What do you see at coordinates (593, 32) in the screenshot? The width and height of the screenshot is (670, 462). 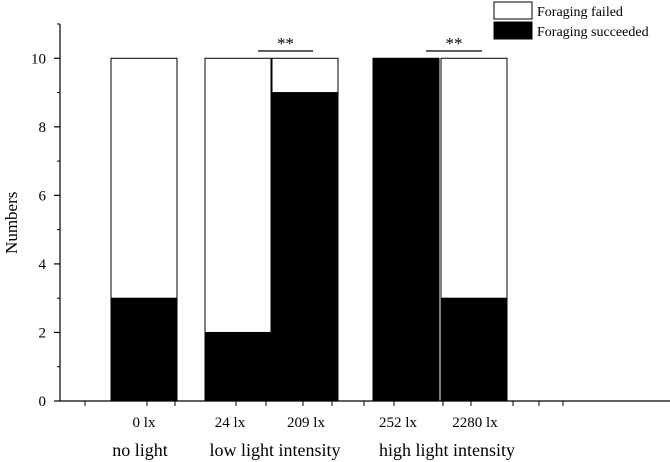 I see `legend-label: Foraging succeeded` at bounding box center [593, 32].